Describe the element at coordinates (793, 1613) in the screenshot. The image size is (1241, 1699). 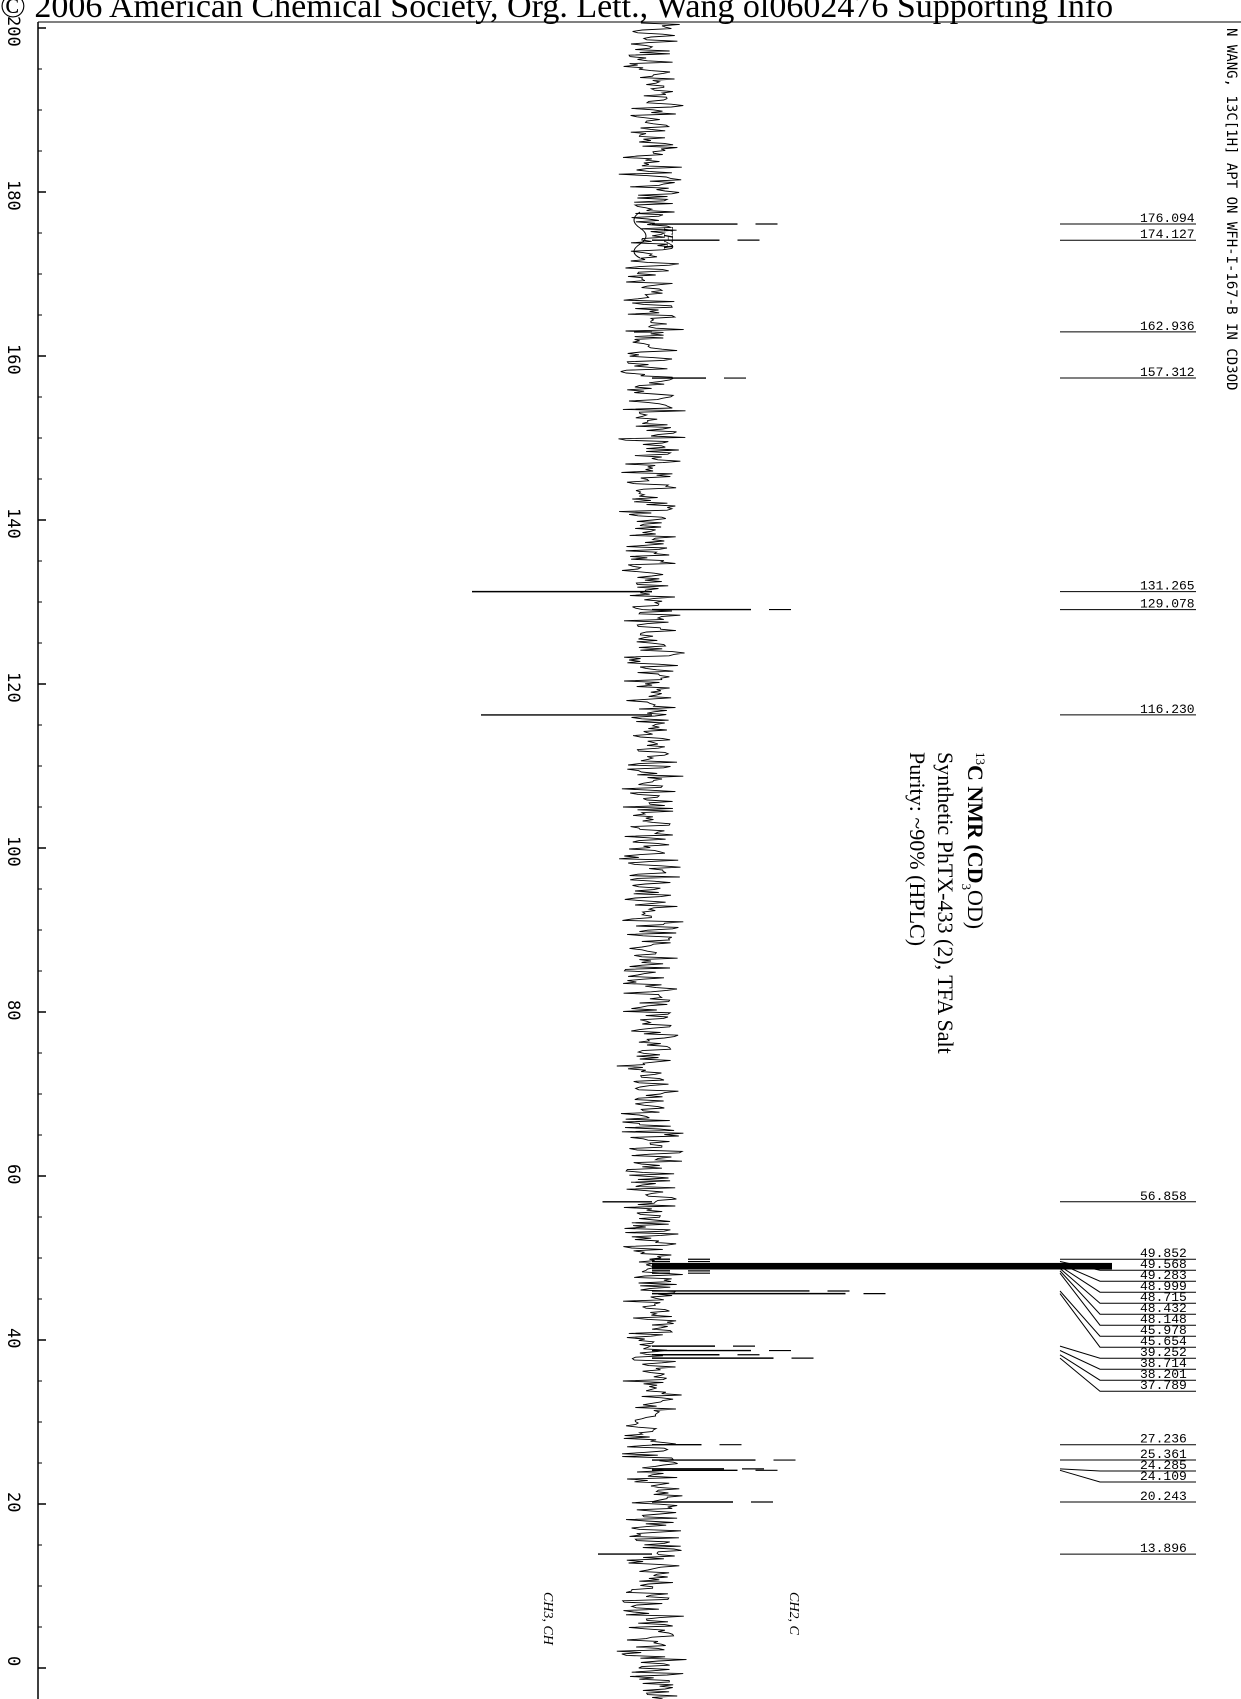
I see `handwritten-ch2-c: CH2, C` at that location.